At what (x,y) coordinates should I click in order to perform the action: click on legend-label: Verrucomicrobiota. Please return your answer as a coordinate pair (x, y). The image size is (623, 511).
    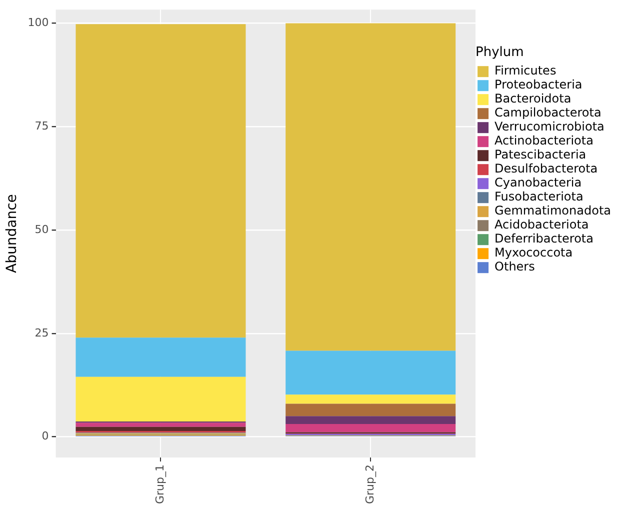
    Looking at the image, I should click on (549, 127).